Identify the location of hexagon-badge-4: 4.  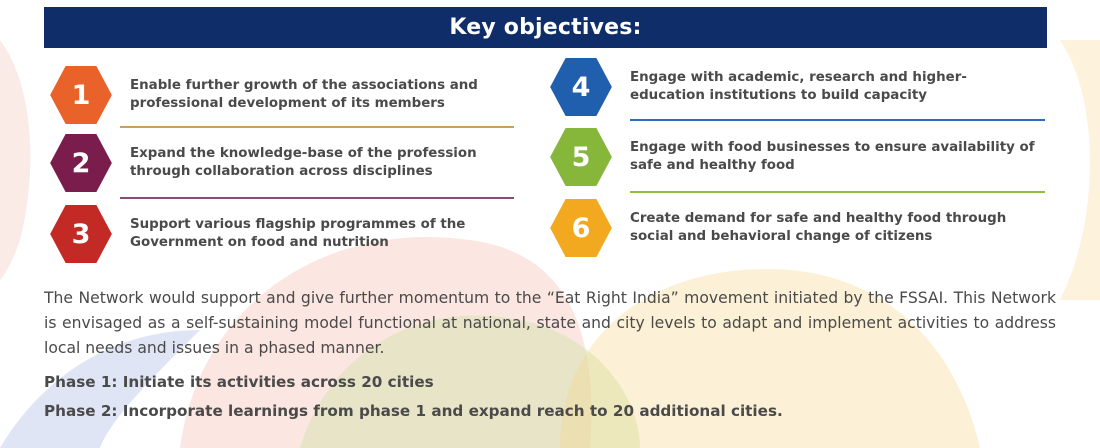
(581, 87).